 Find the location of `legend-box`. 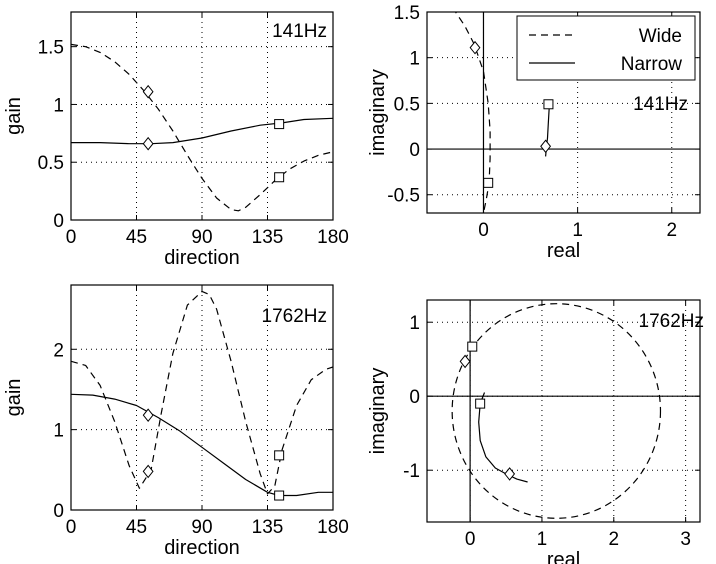

legend-box is located at coordinates (606, 48).